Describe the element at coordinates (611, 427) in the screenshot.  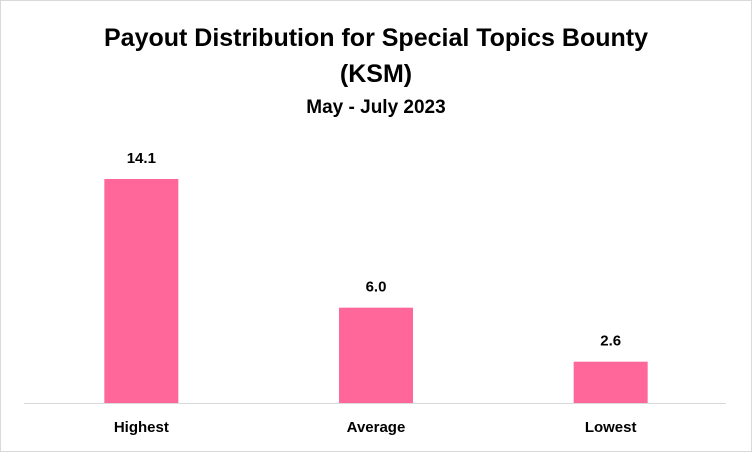
I see `x-tick-label: Lowest` at that location.